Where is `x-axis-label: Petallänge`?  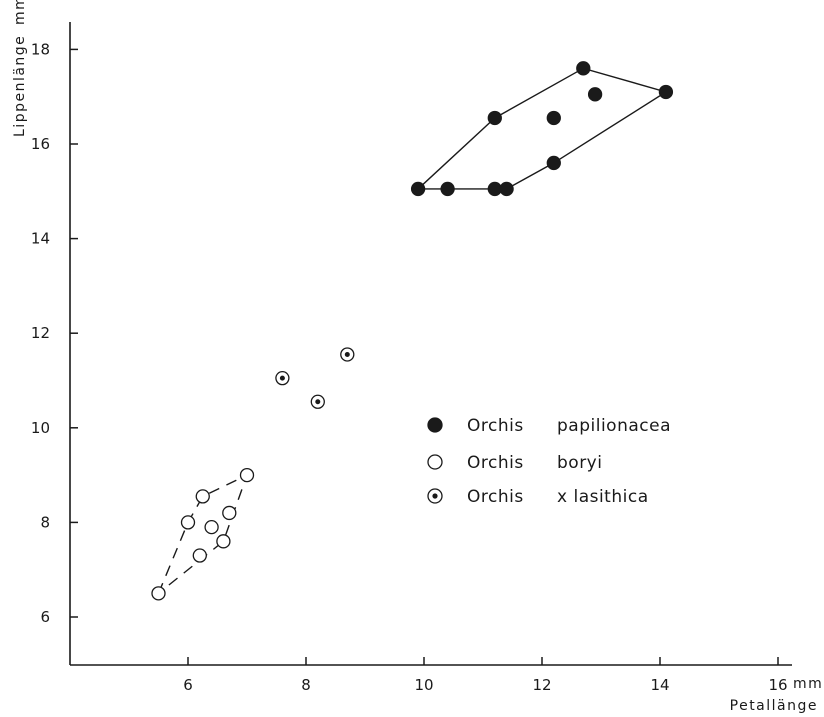 x-axis-label: Petallänge is located at coordinates (774, 706).